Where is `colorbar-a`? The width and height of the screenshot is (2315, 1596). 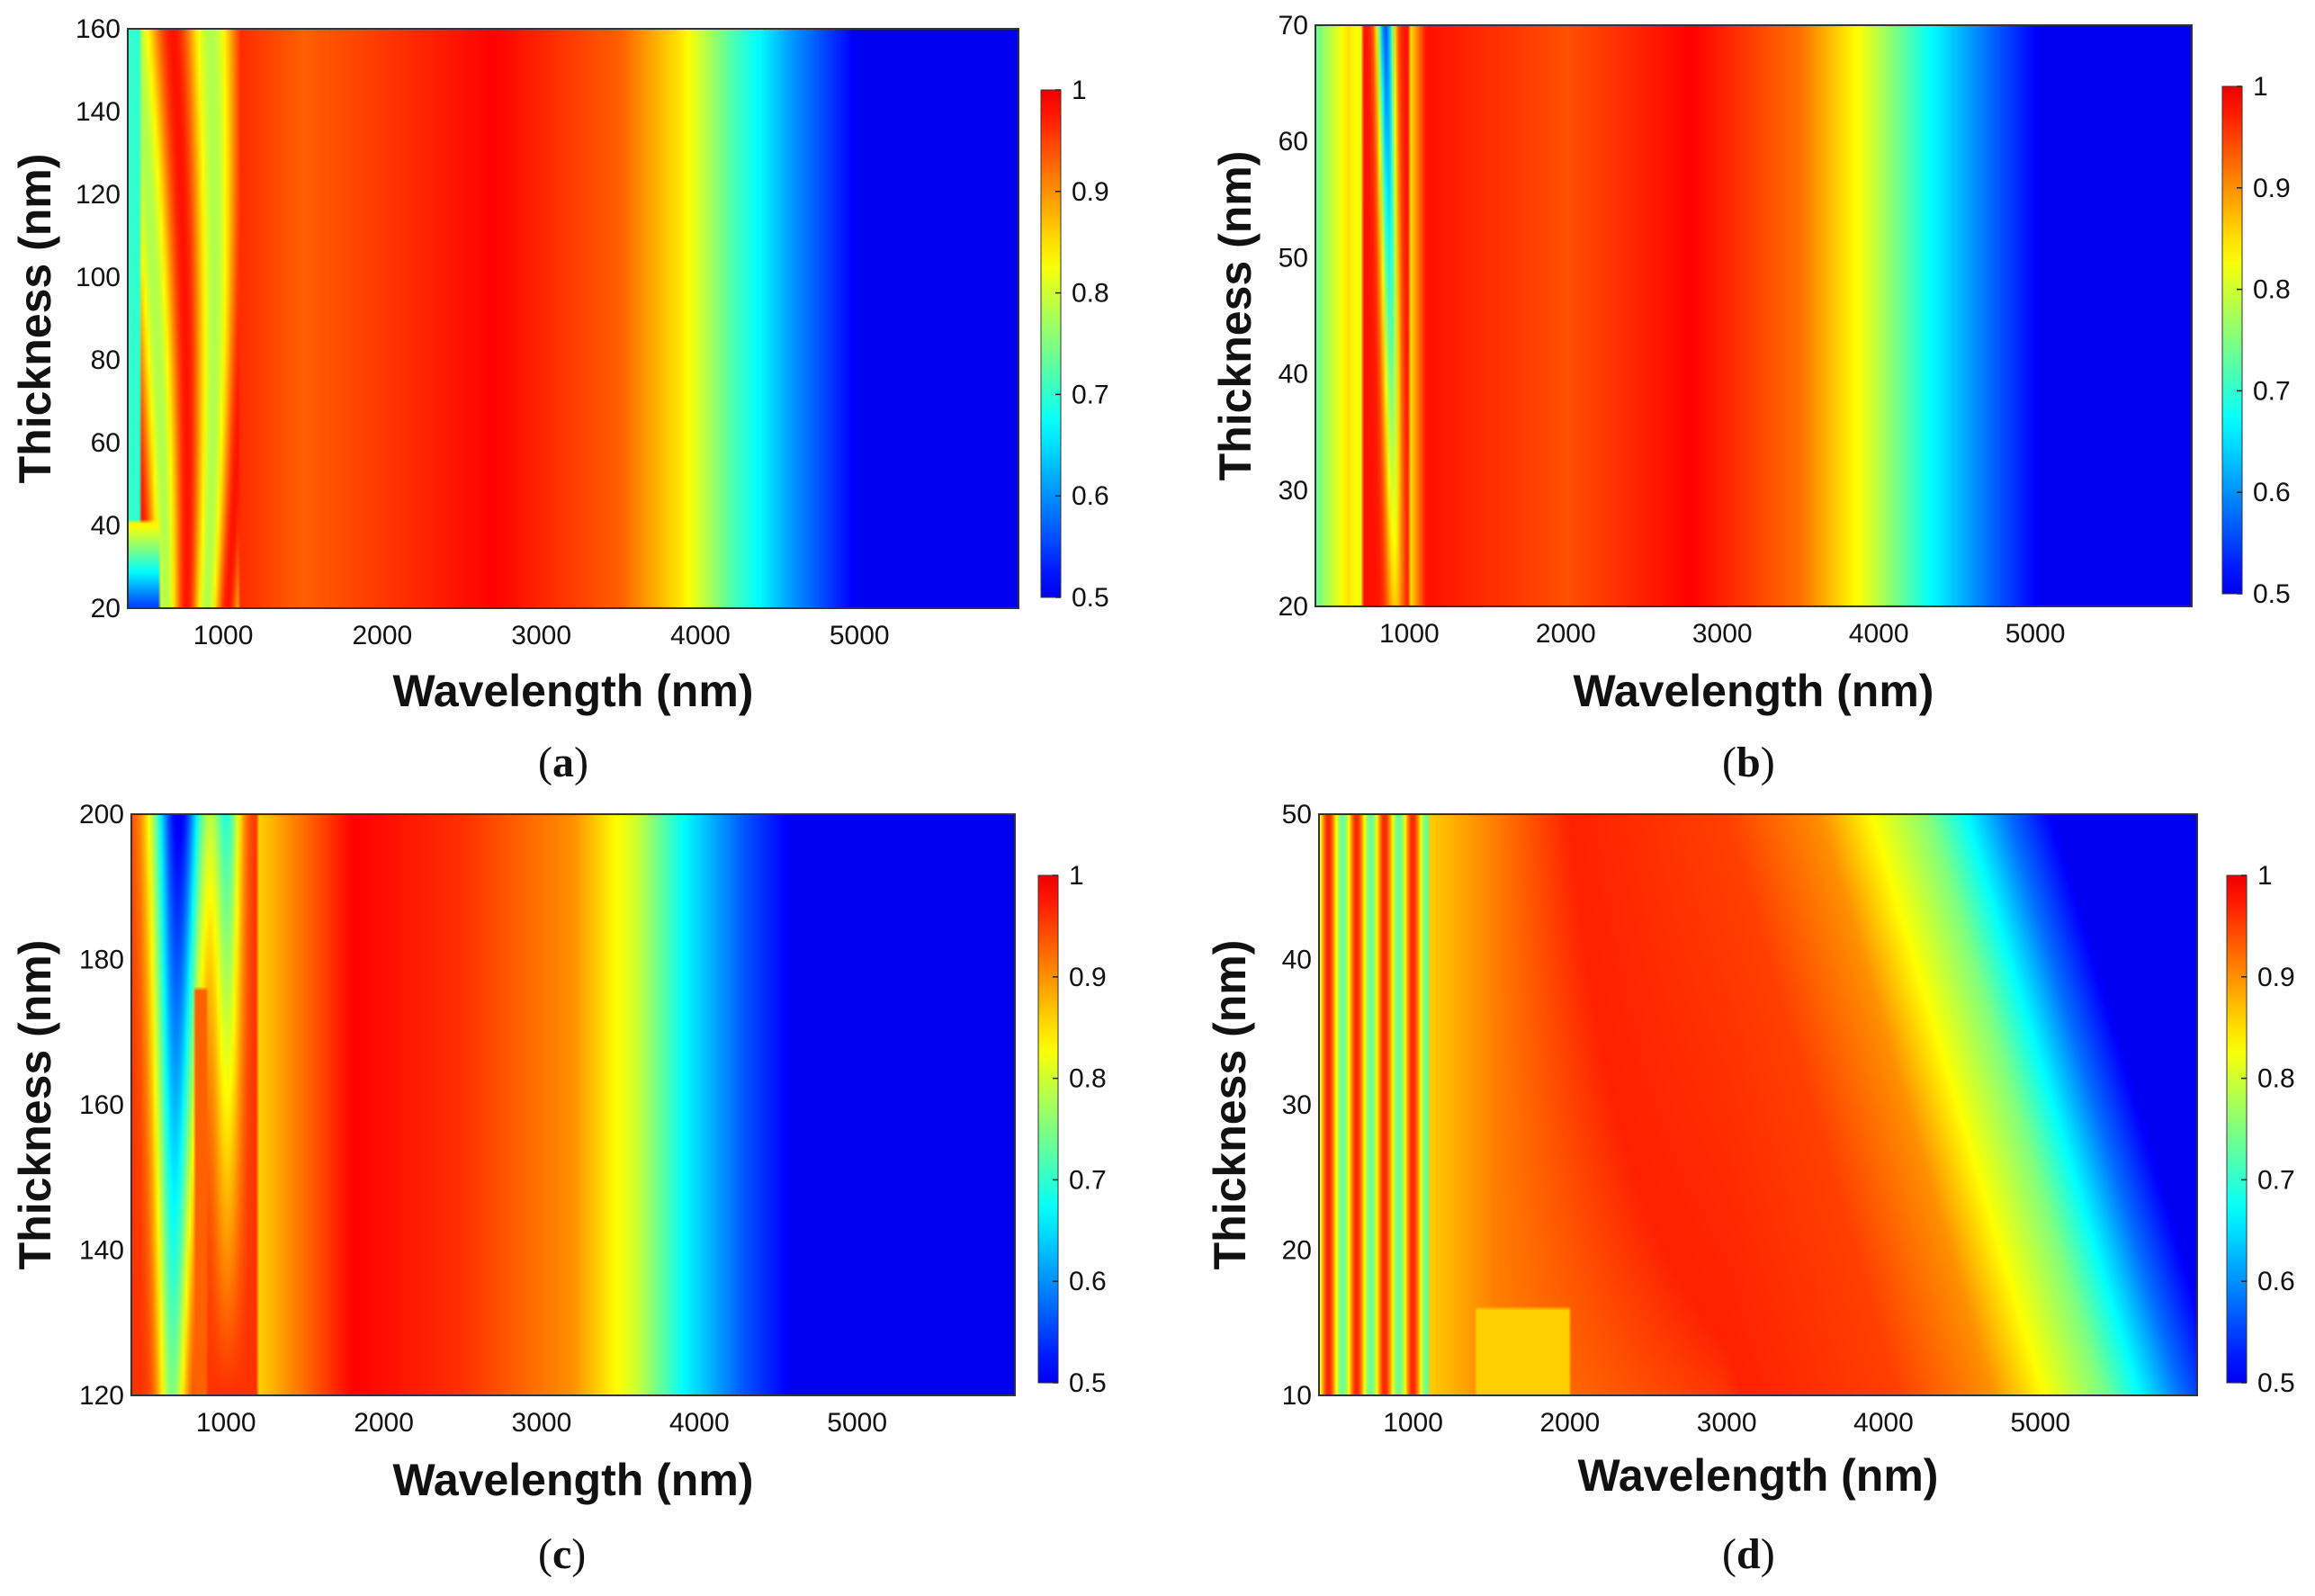
colorbar-a is located at coordinates (1051, 343).